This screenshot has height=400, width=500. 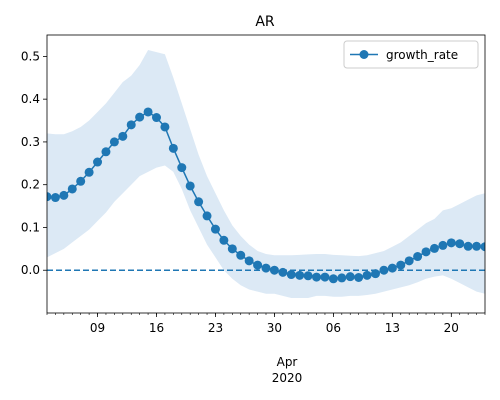 I want to click on y-tick-label: 0.5, so click(x=30, y=56).